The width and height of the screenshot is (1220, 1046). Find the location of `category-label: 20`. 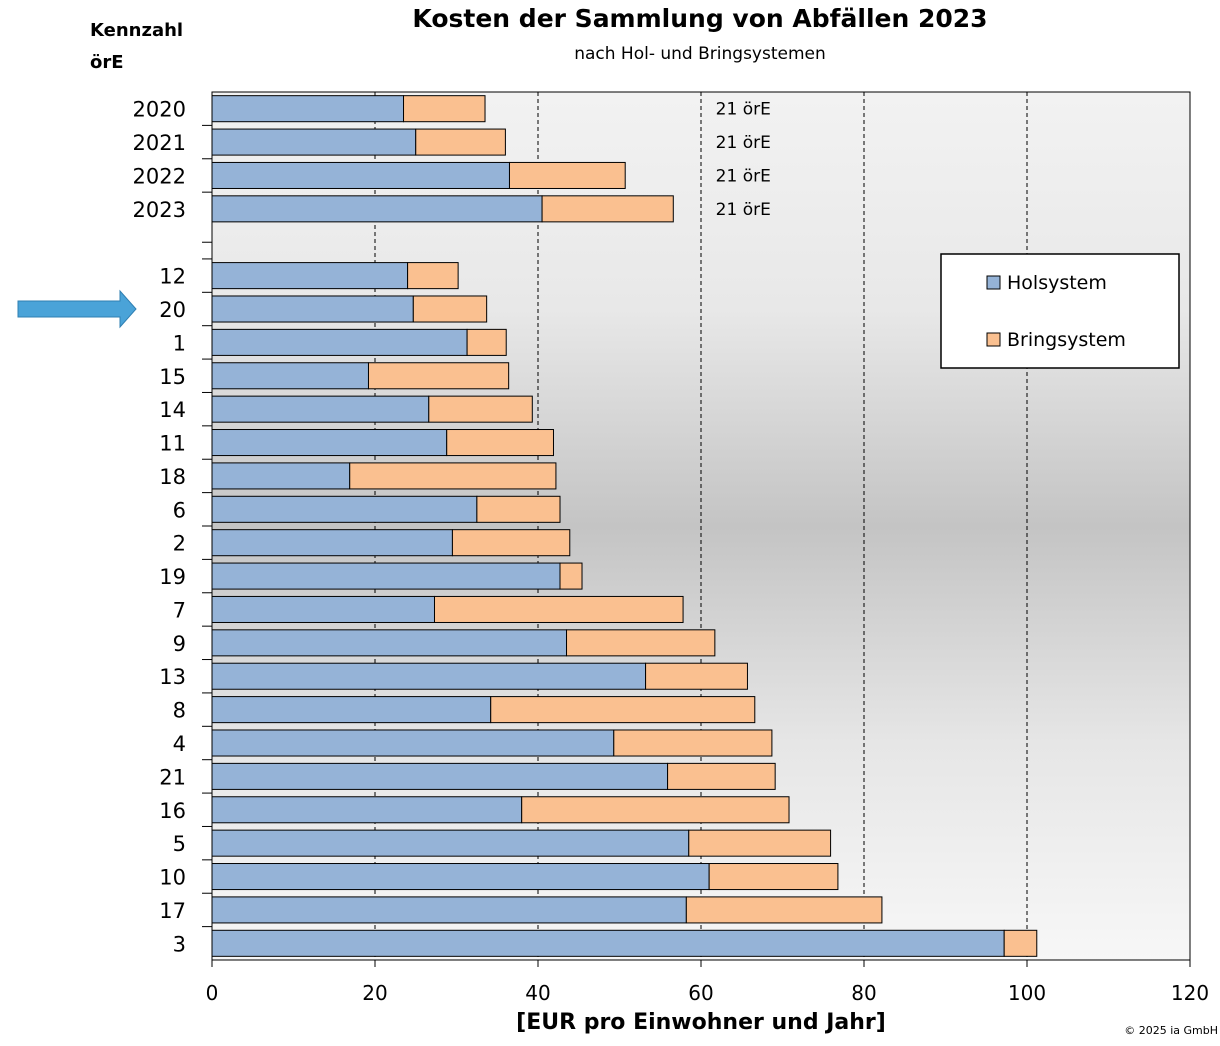

category-label: 20 is located at coordinates (172, 310).